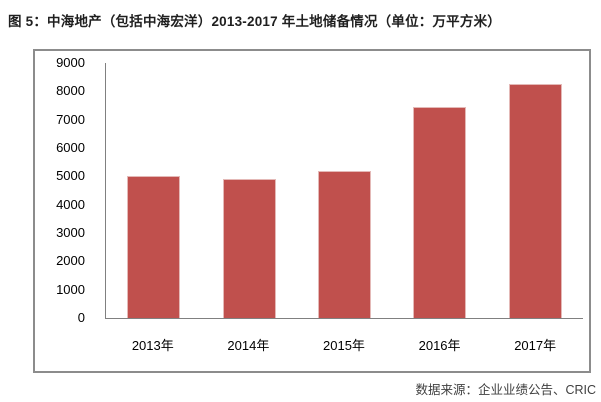  What do you see at coordinates (81, 317) in the screenshot?
I see `y-tick-label-0: 0` at bounding box center [81, 317].